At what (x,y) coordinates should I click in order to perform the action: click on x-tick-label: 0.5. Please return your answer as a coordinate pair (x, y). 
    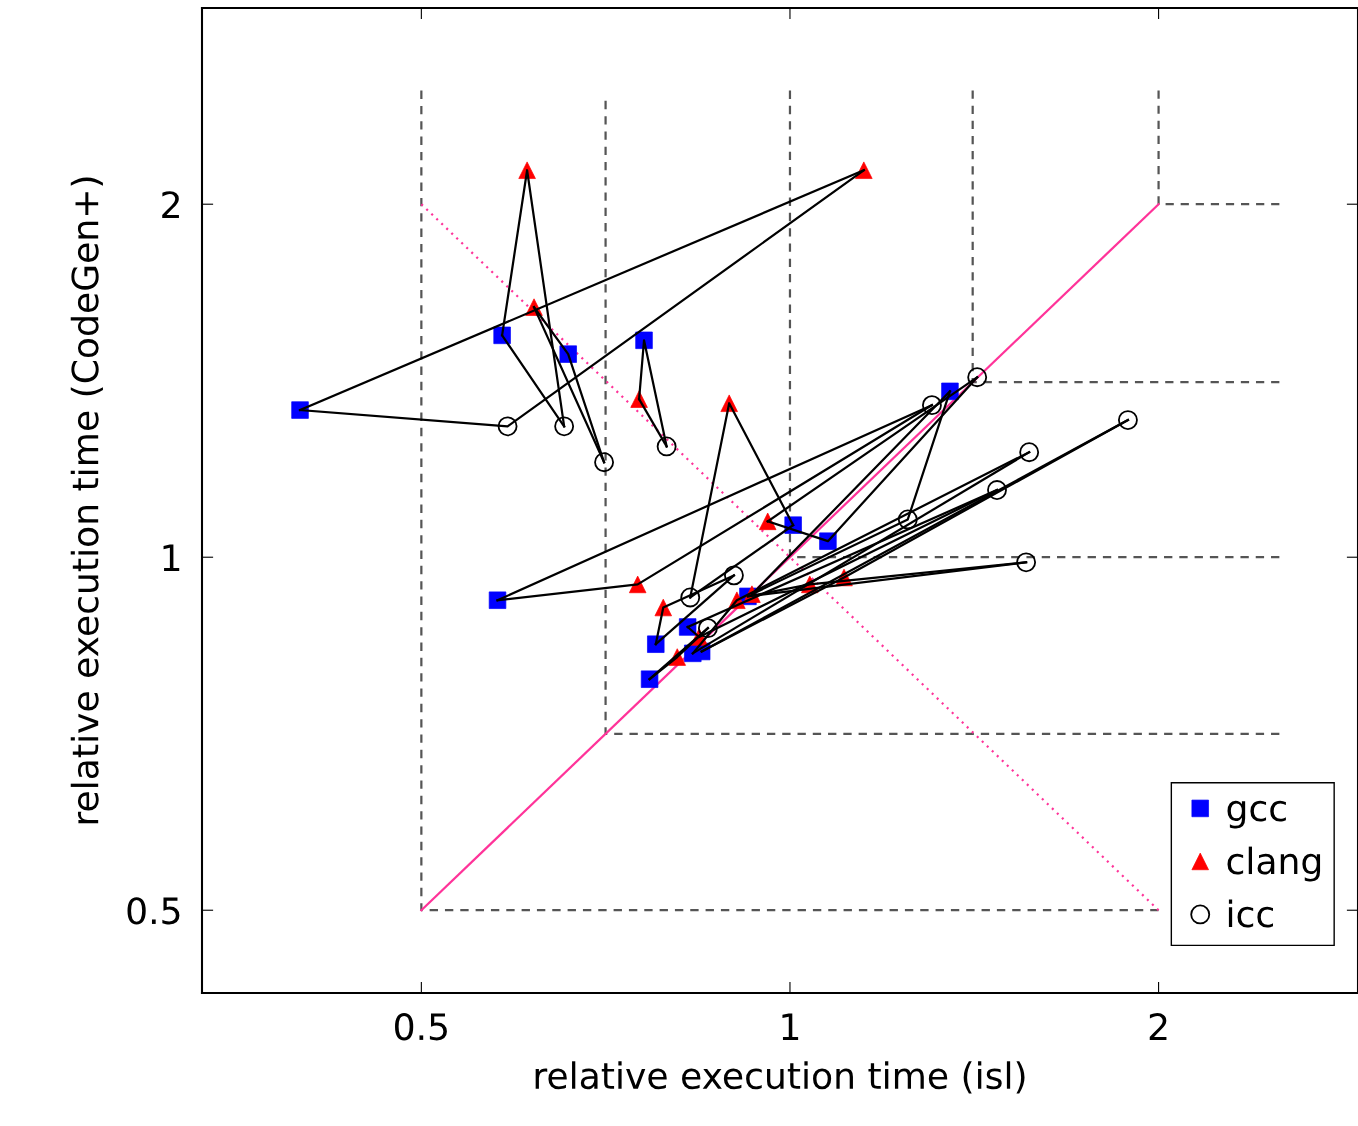
    Looking at the image, I should click on (421, 1027).